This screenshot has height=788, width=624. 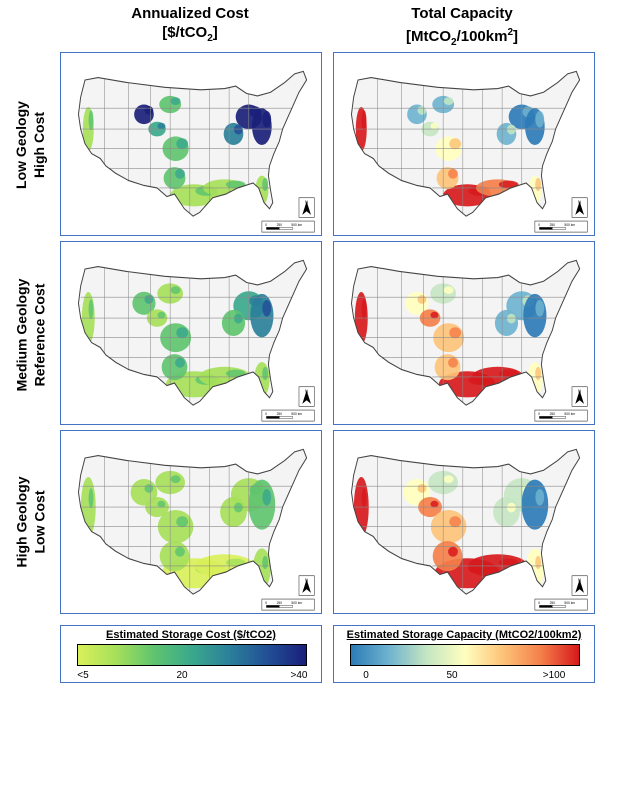 What do you see at coordinates (554, 675) in the screenshot?
I see `capacity-tick-high: >100` at bounding box center [554, 675].